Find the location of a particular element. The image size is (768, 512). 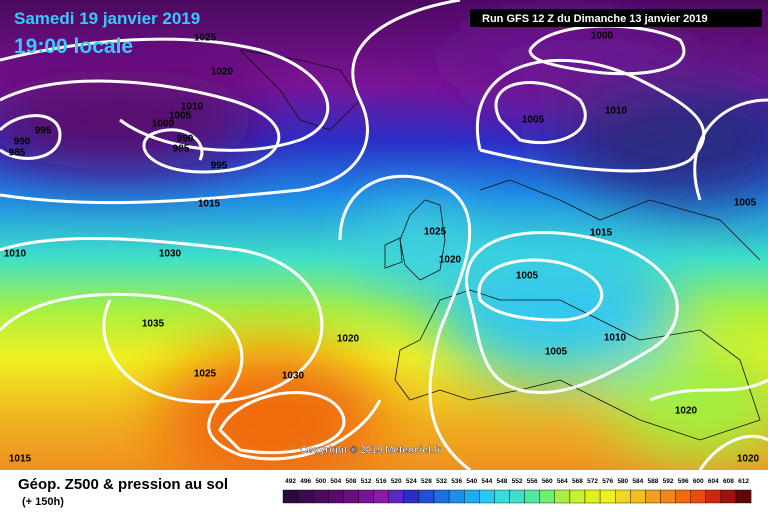

scale-label: 496 is located at coordinates (305, 481).